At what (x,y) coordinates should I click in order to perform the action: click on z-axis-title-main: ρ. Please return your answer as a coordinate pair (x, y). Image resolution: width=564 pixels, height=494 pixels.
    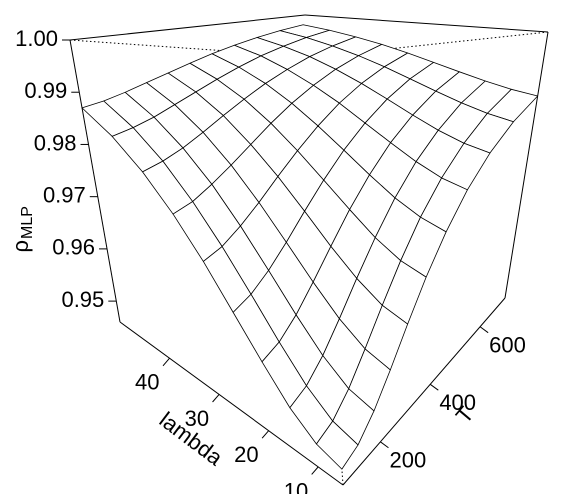
    Looking at the image, I should click on (20, 246).